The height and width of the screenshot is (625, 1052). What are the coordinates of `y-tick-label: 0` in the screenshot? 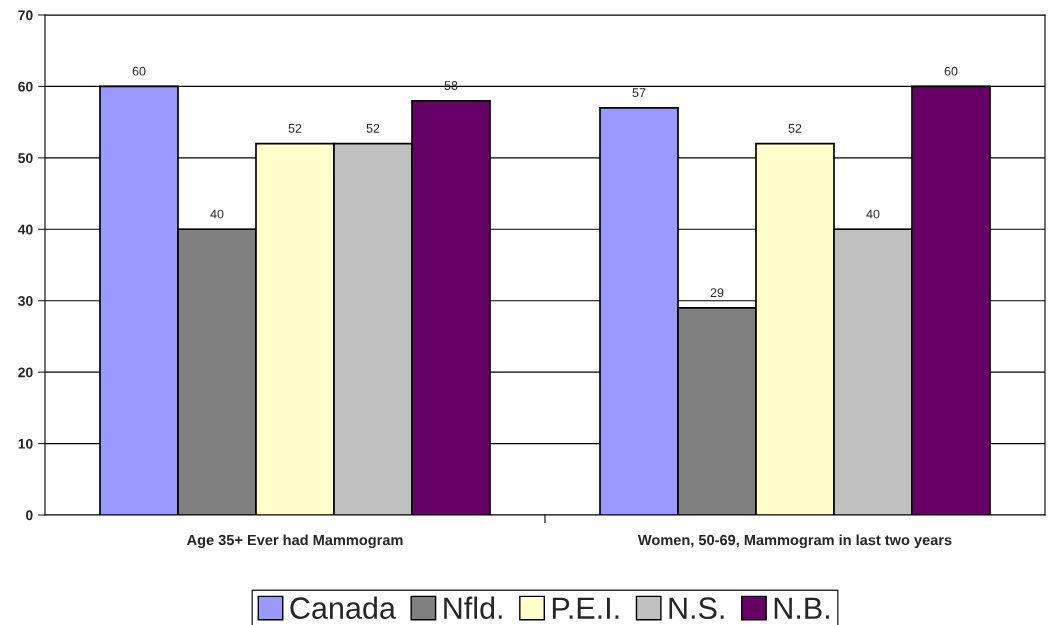 It's located at (29, 515).